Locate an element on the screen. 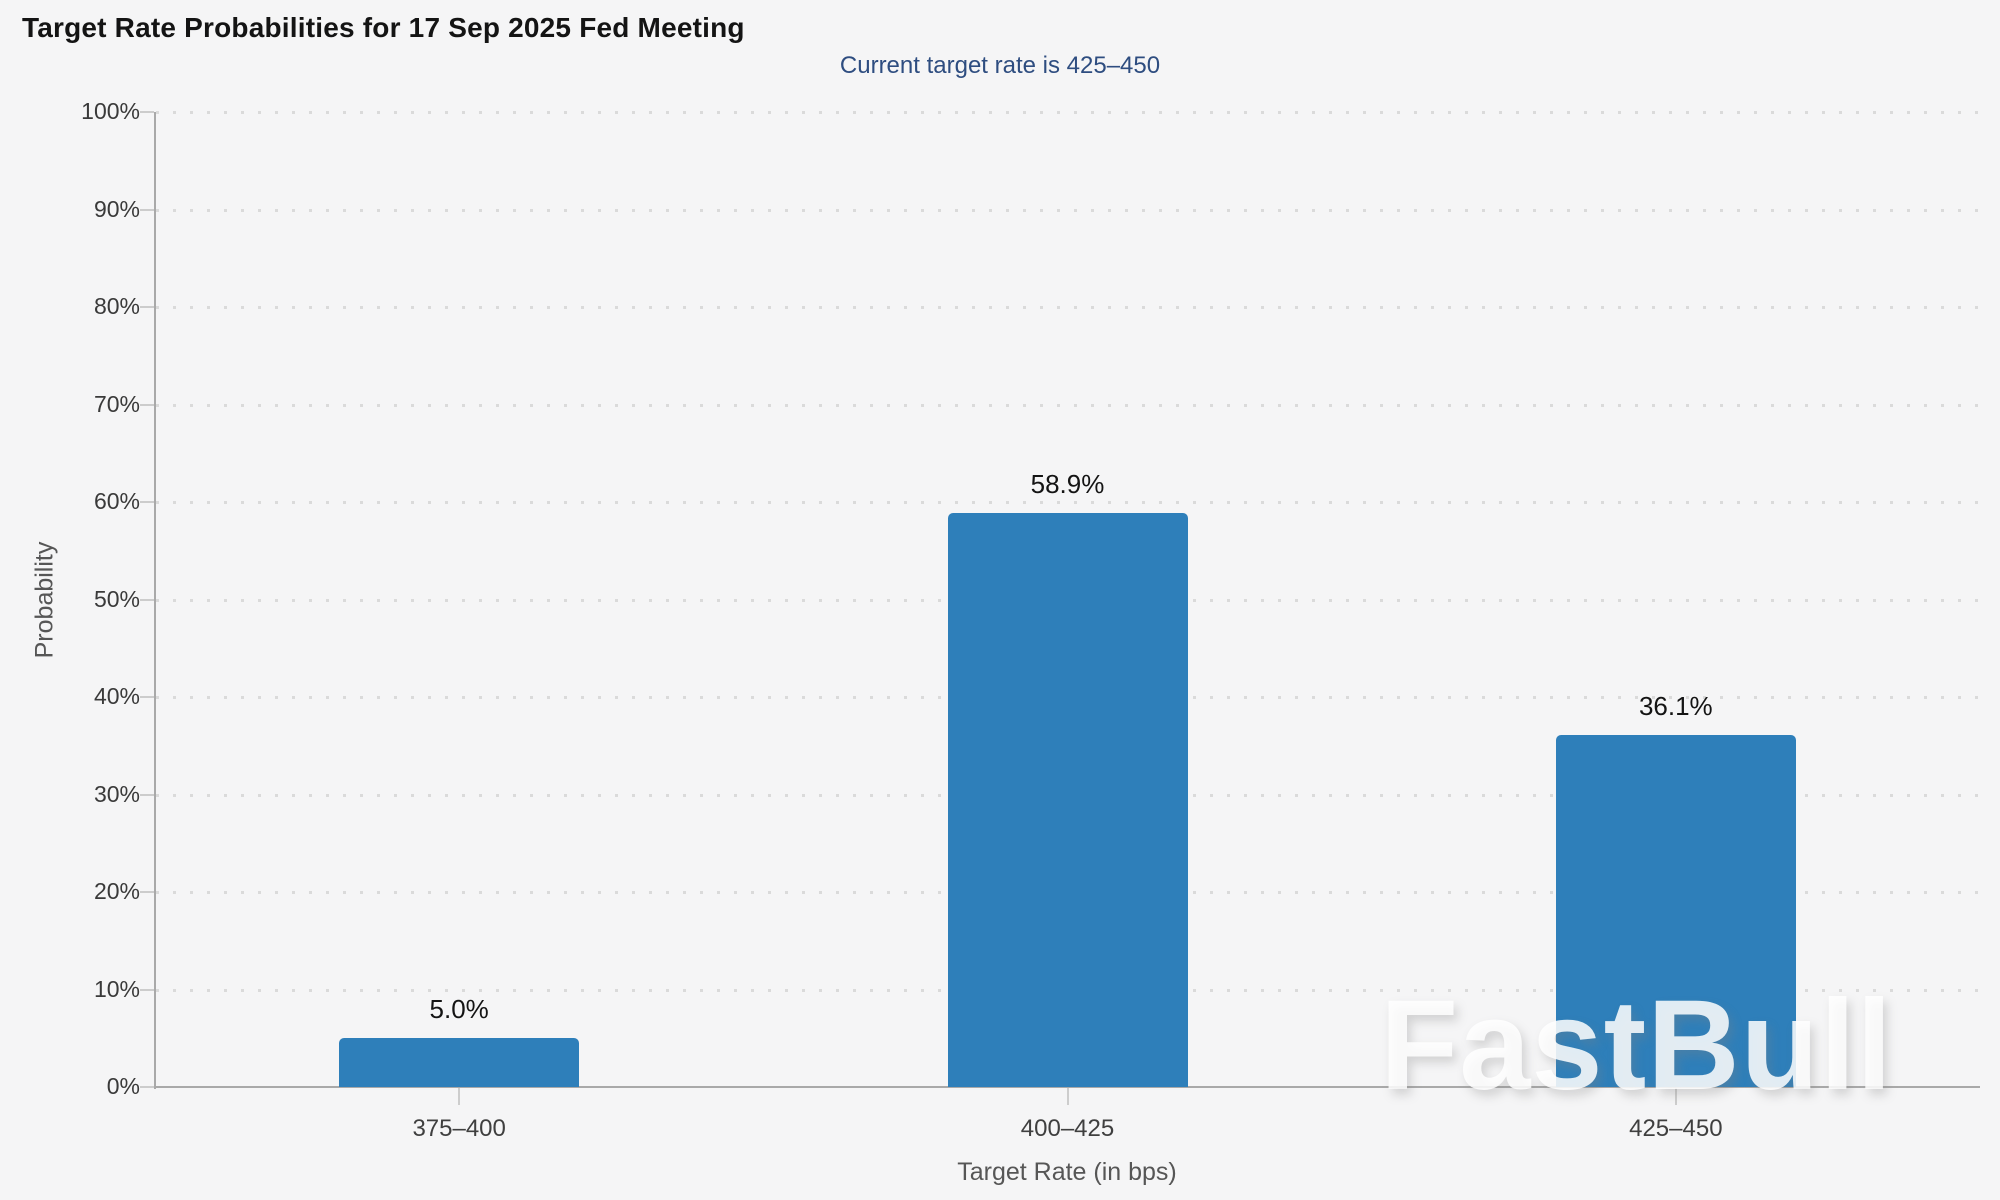 This screenshot has height=1200, width=2000. y-tick-label: 100% is located at coordinates (110, 111).